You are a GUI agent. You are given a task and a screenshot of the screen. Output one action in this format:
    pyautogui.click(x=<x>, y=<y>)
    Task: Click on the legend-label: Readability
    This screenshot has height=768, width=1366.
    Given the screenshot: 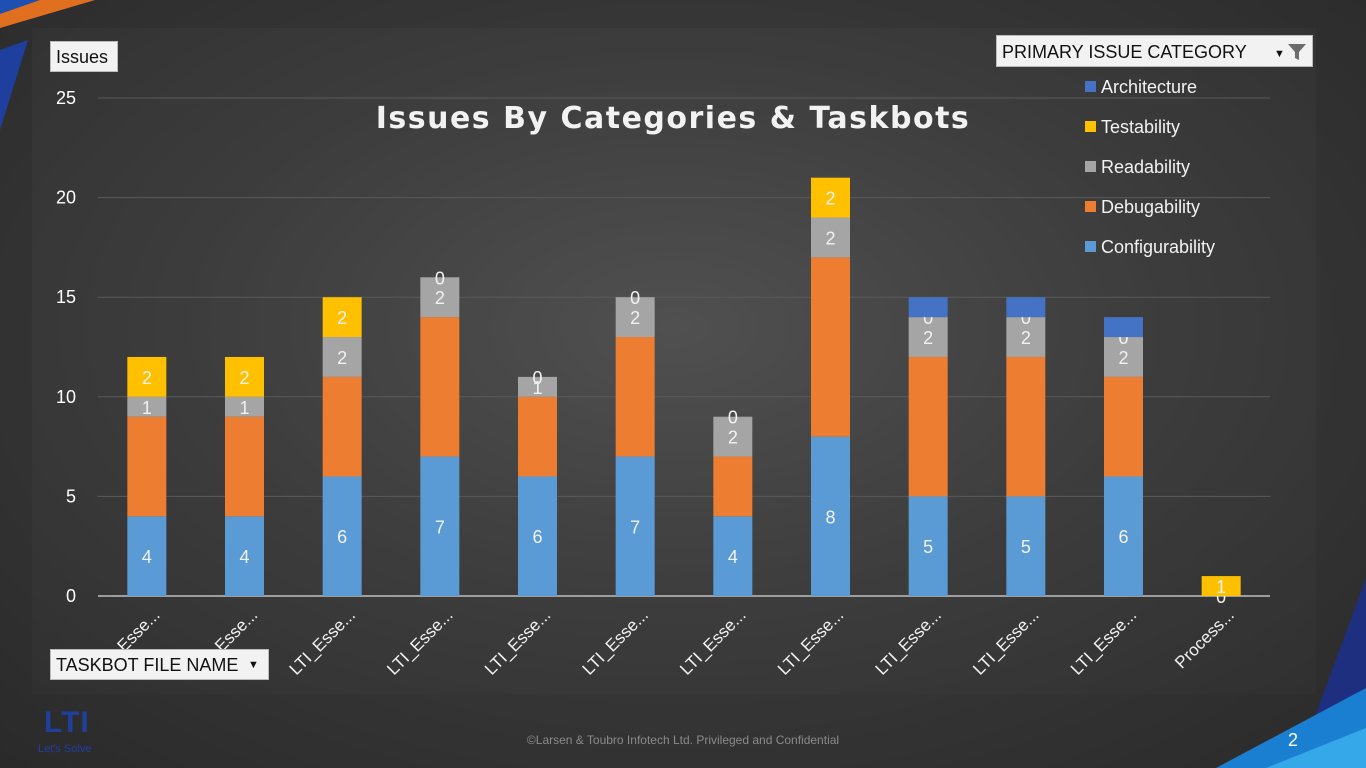 What is the action you would take?
    pyautogui.click(x=1145, y=167)
    